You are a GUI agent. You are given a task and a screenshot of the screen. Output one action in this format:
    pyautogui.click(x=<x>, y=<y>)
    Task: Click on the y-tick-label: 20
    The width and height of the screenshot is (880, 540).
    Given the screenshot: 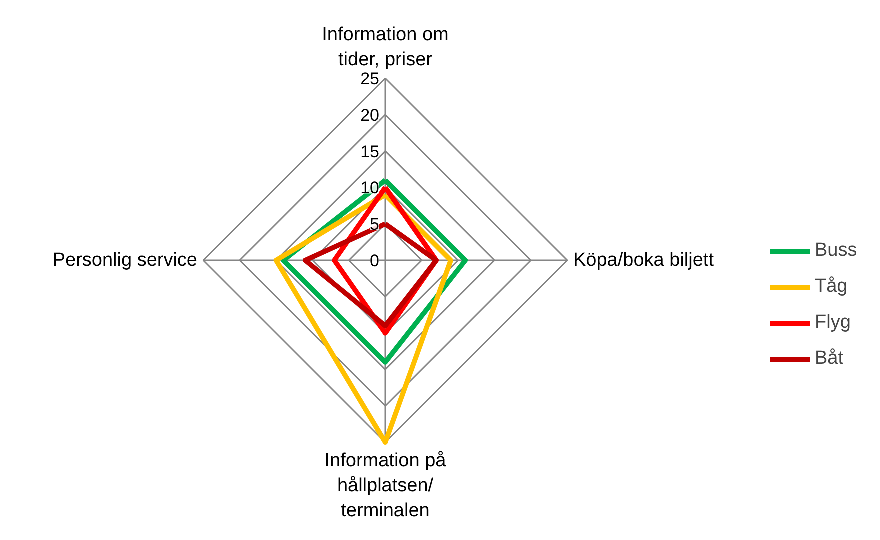 What is the action you would take?
    pyautogui.click(x=370, y=115)
    